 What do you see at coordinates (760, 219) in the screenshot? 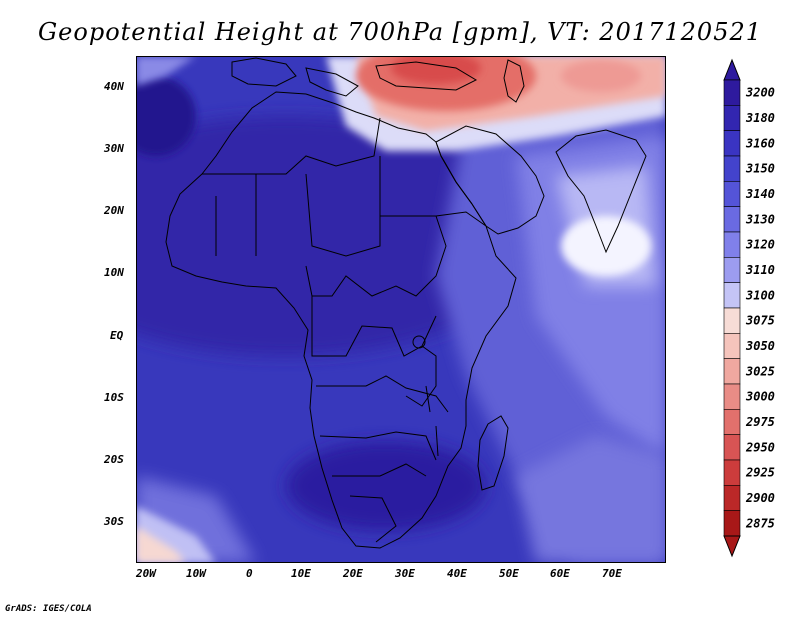
I see `colorbar-label: 3130` at bounding box center [760, 219].